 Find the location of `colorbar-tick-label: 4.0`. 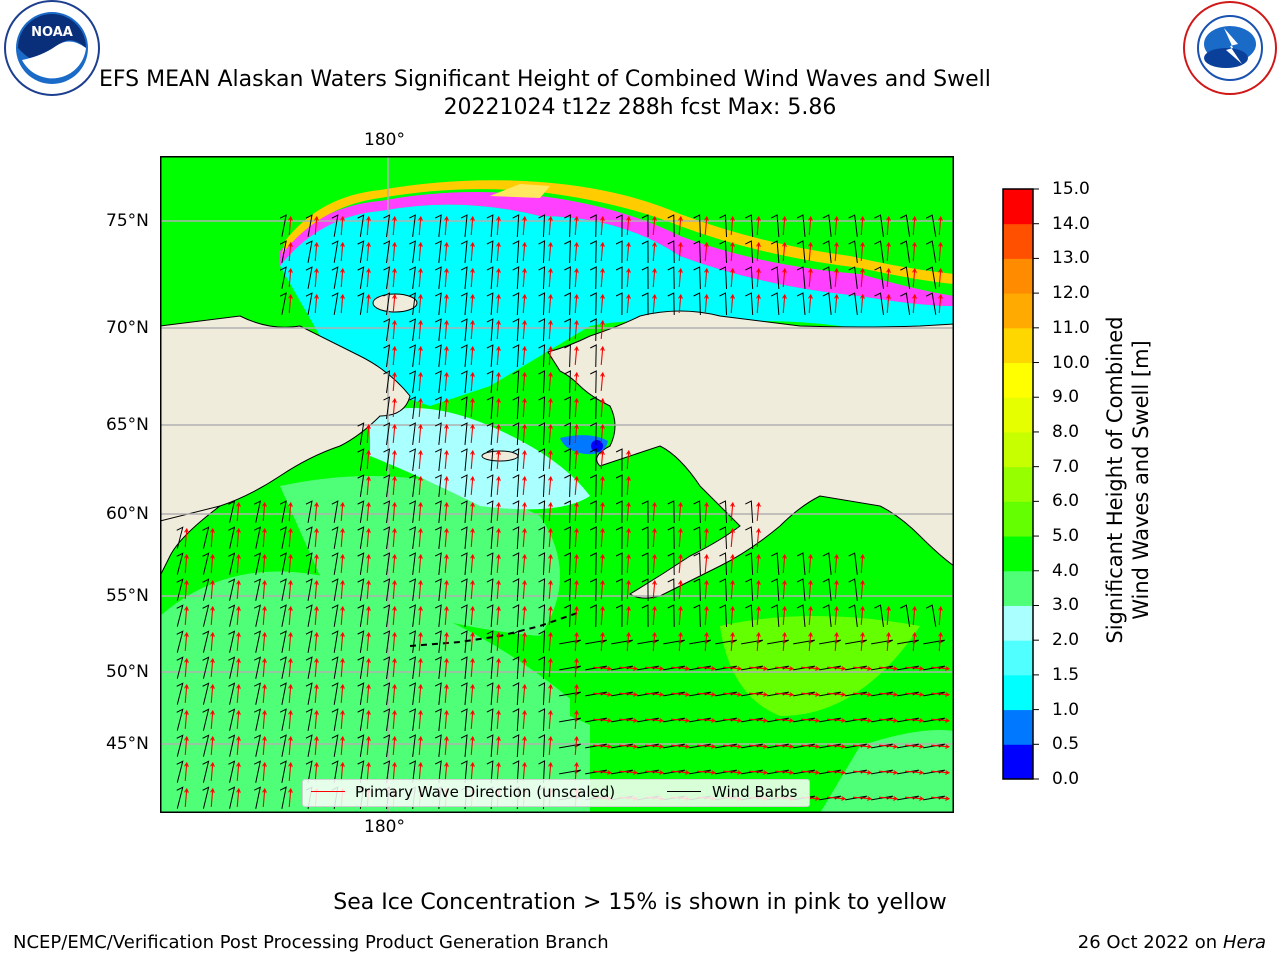

colorbar-tick-label: 4.0 is located at coordinates (1066, 570).